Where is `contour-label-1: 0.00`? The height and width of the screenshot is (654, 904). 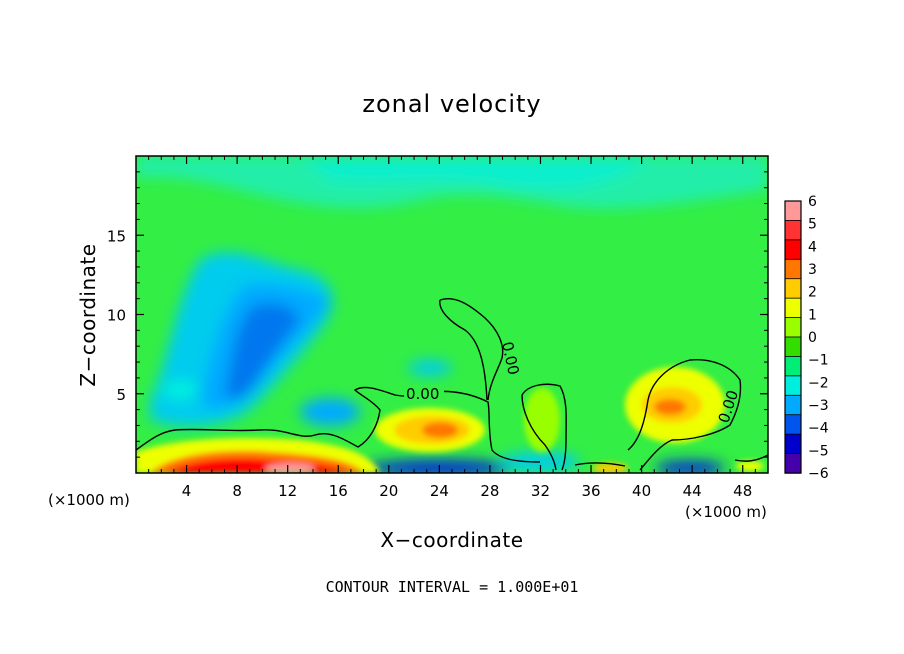 contour-label-1: 0.00 is located at coordinates (422, 394).